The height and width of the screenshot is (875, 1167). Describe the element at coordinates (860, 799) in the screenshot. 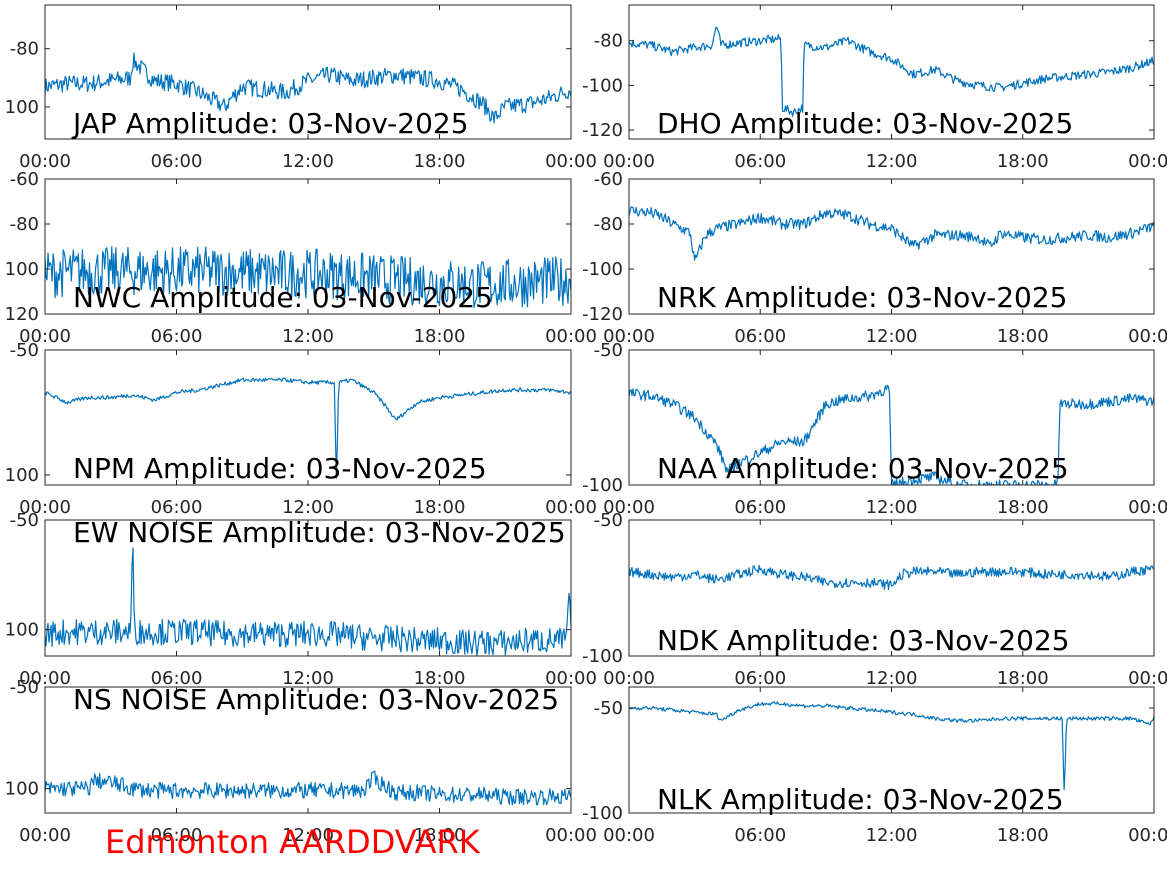

I see `panel-title: NLK Amplitude: 03-Nov-2025` at that location.